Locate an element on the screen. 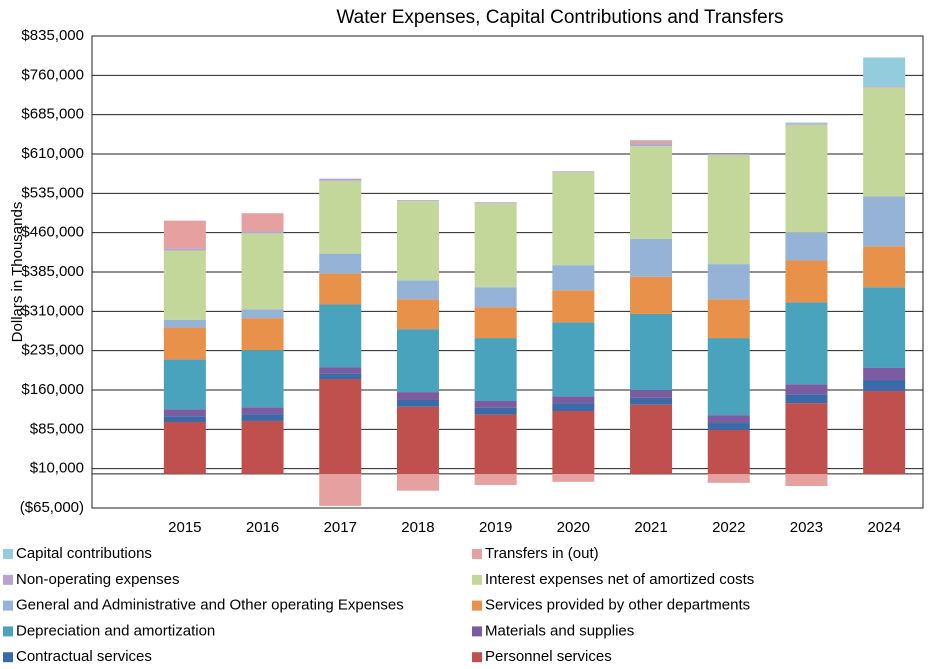 This screenshot has height=669, width=933. y-tick-label: $535,000 is located at coordinates (52, 192).